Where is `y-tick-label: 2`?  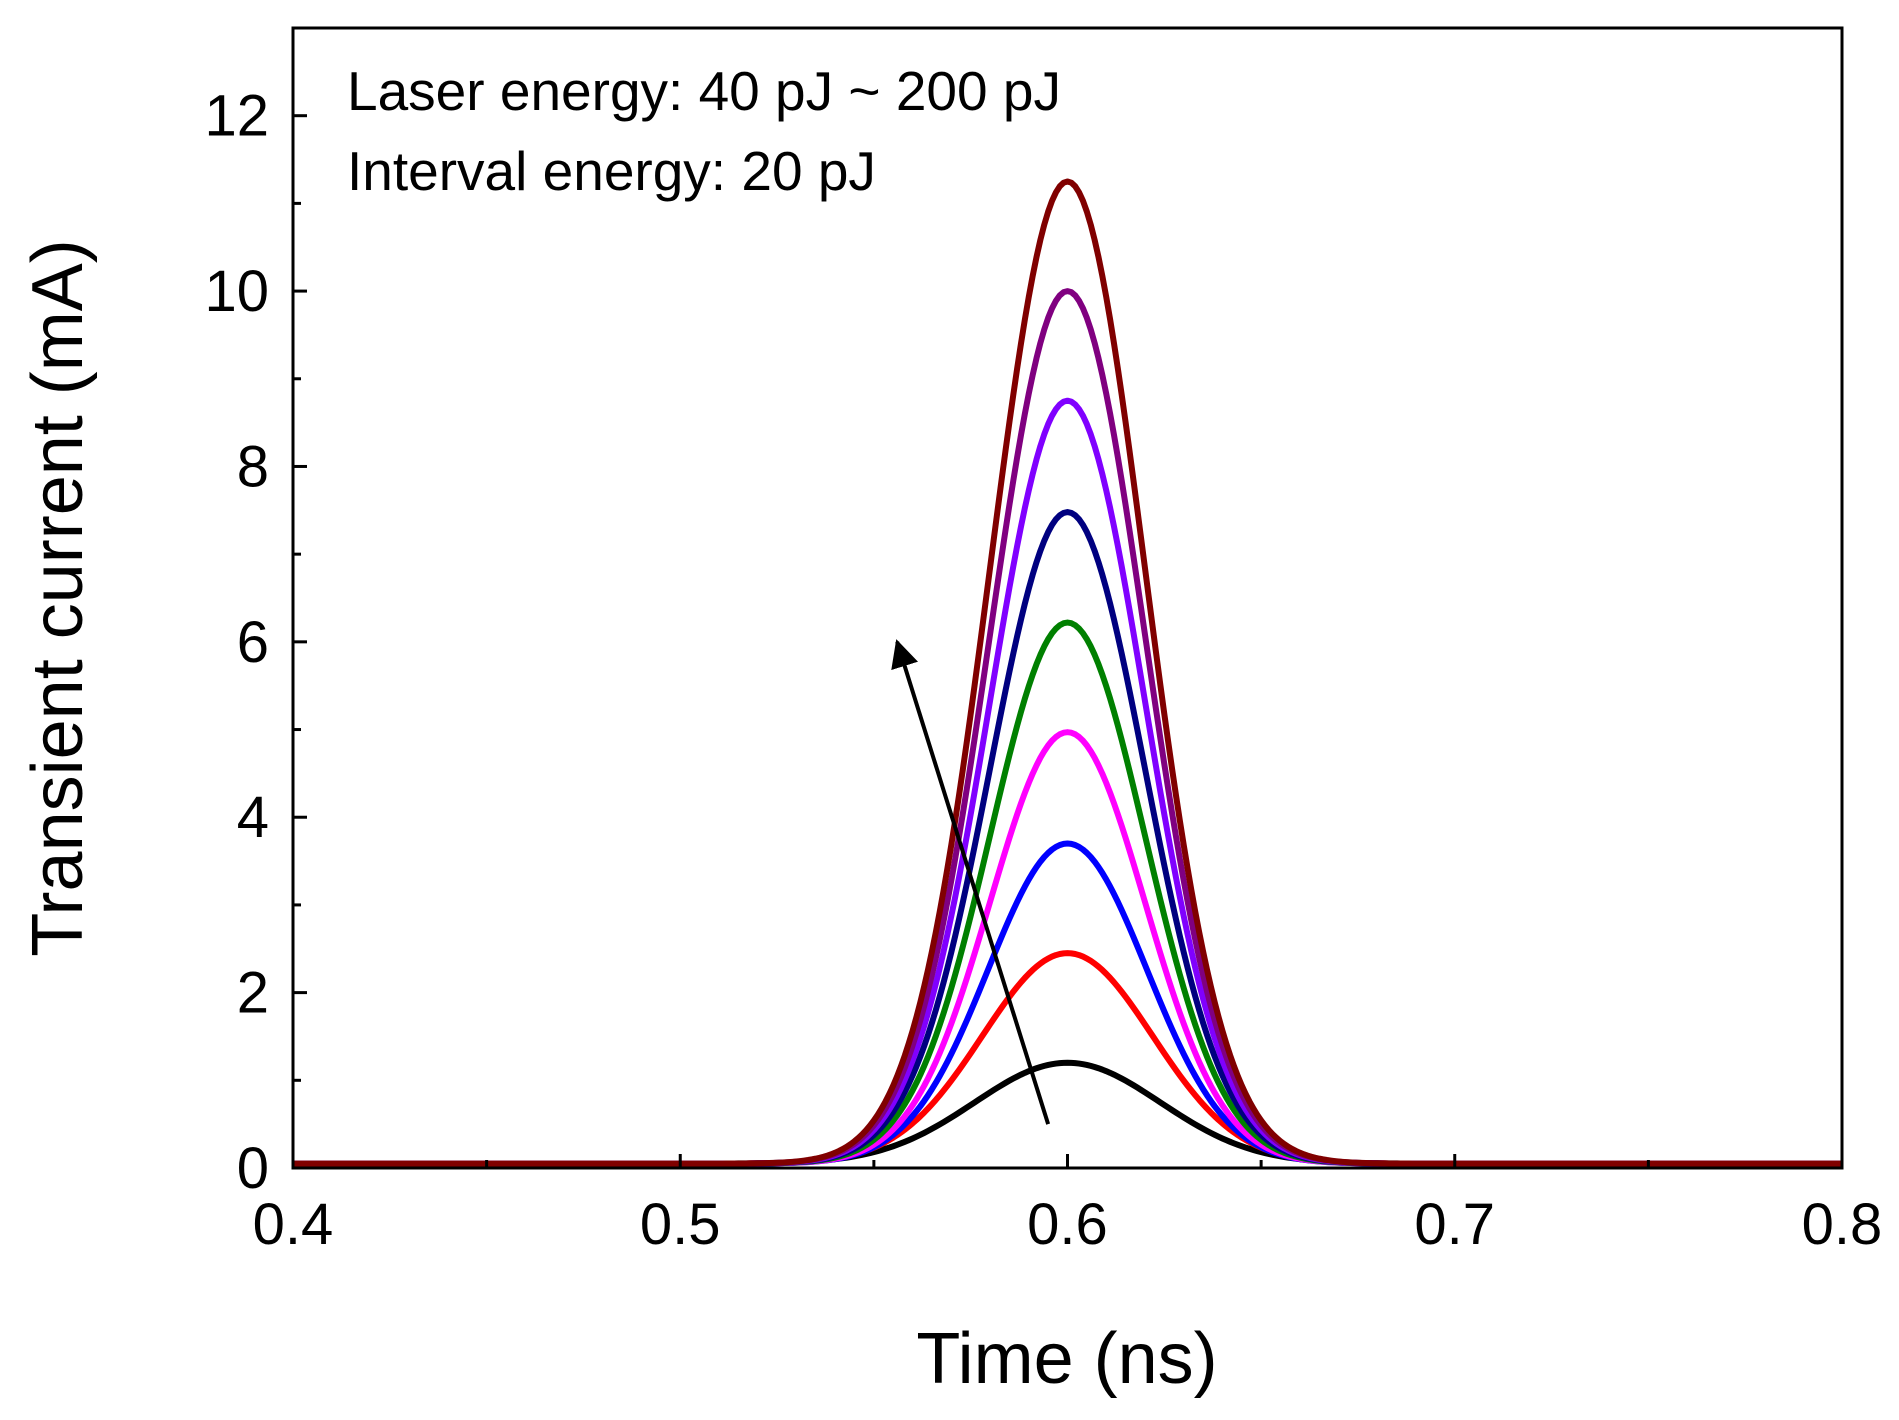 y-tick-label: 2 is located at coordinates (253, 993).